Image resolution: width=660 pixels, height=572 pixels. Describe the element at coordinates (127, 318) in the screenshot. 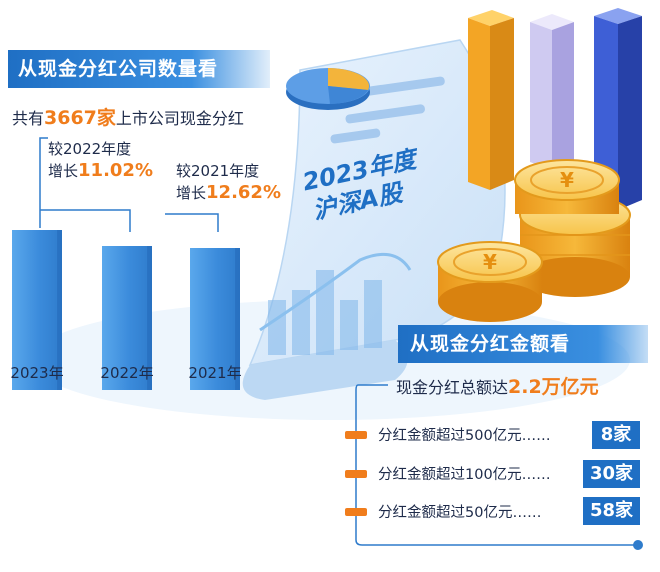

I see `bar-2022年` at that location.